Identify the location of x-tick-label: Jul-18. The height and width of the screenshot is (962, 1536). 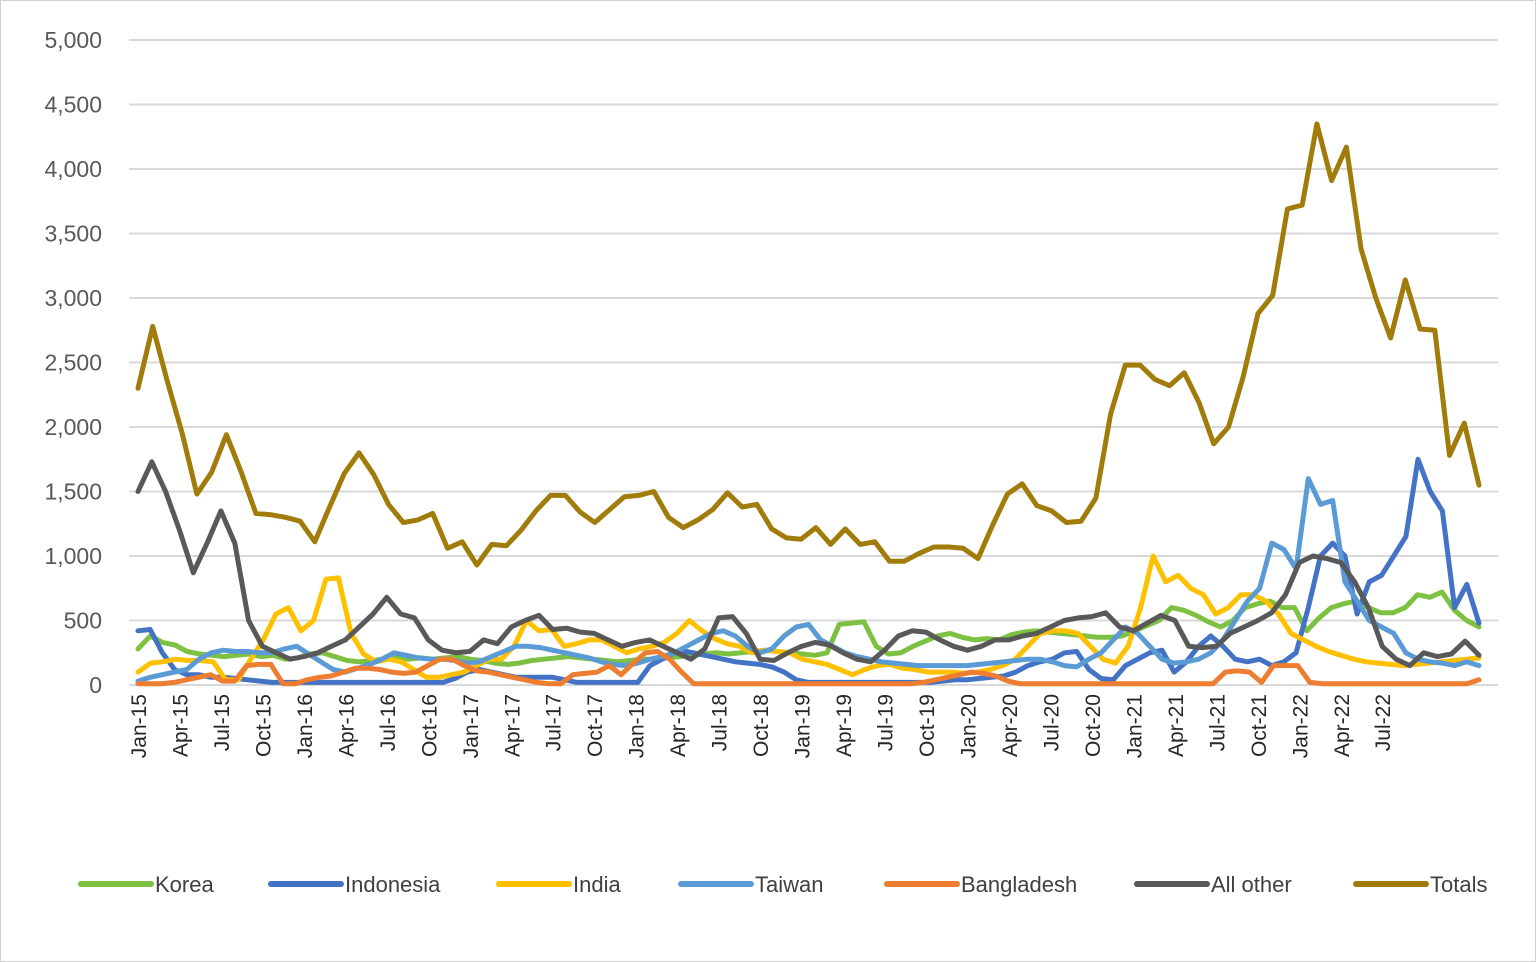
(720, 722).